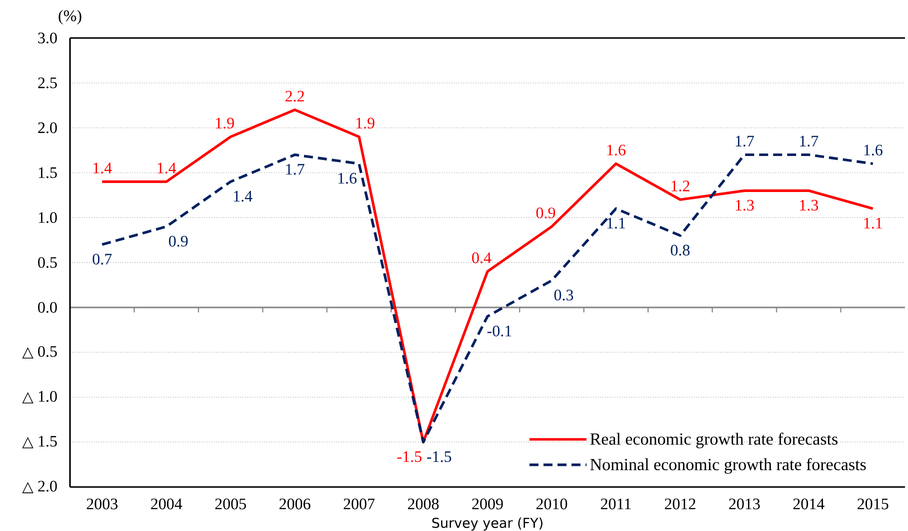  What do you see at coordinates (728, 466) in the screenshot?
I see `legend-label: Nominal economic growth rate forecasts` at bounding box center [728, 466].